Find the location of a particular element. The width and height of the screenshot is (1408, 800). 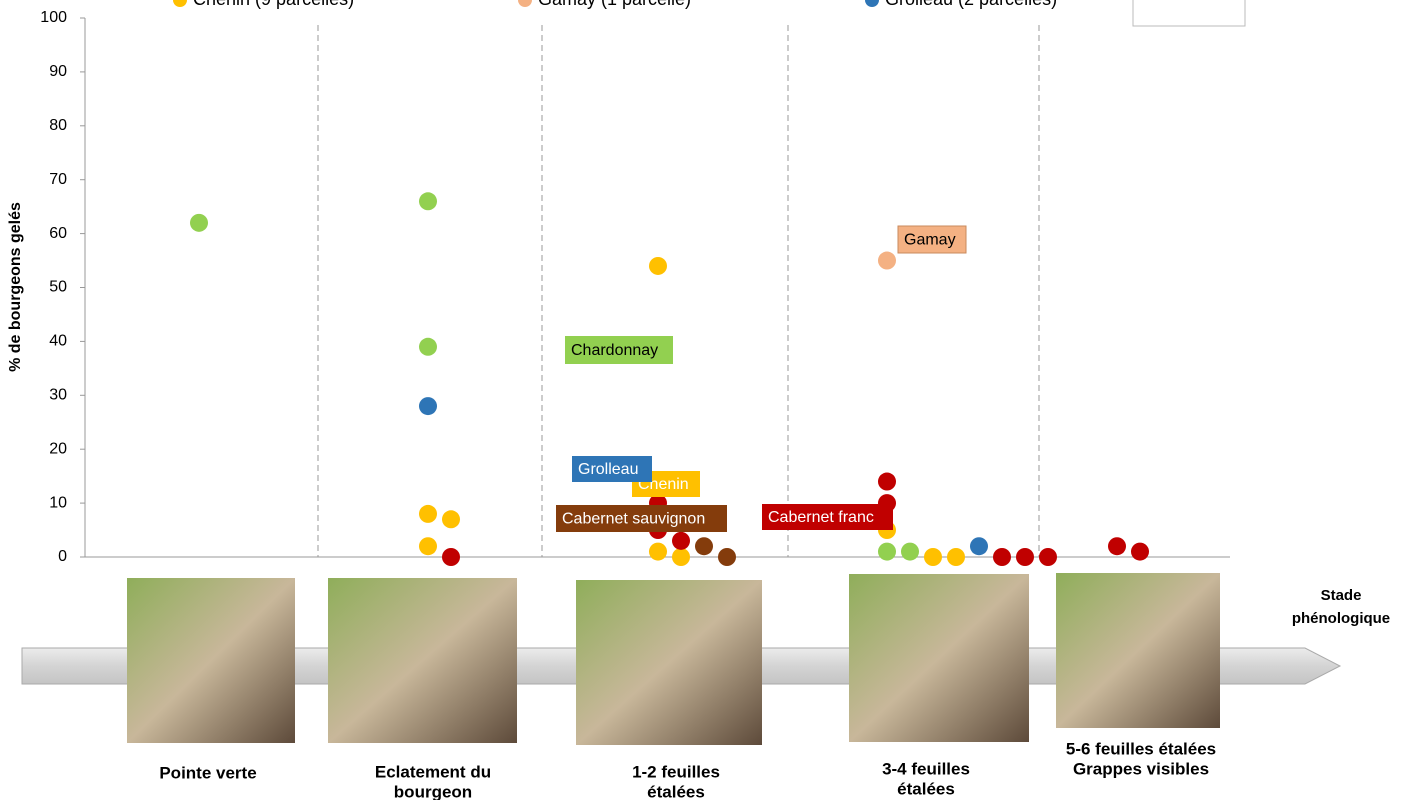

stage-label: Pointe verte is located at coordinates (207, 772).